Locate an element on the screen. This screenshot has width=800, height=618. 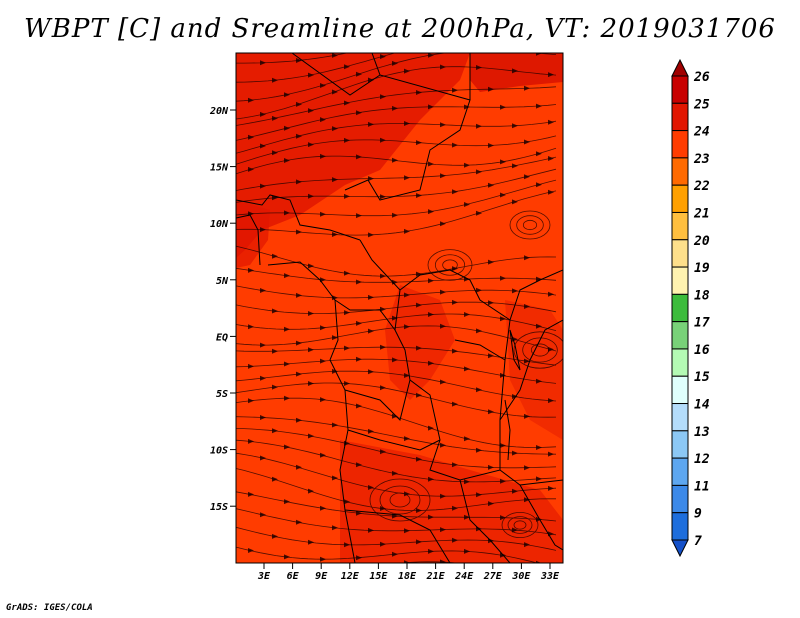
lon-tick-label: 18E is located at coordinates (407, 576).